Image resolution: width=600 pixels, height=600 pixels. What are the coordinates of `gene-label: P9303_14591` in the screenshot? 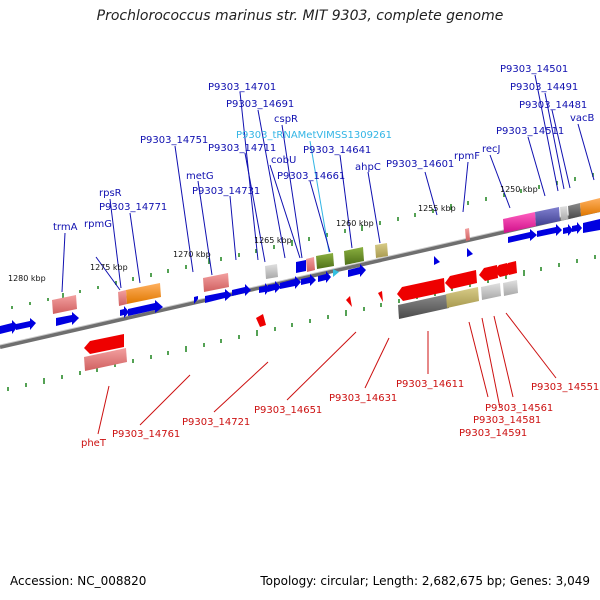 It's located at (493, 433).